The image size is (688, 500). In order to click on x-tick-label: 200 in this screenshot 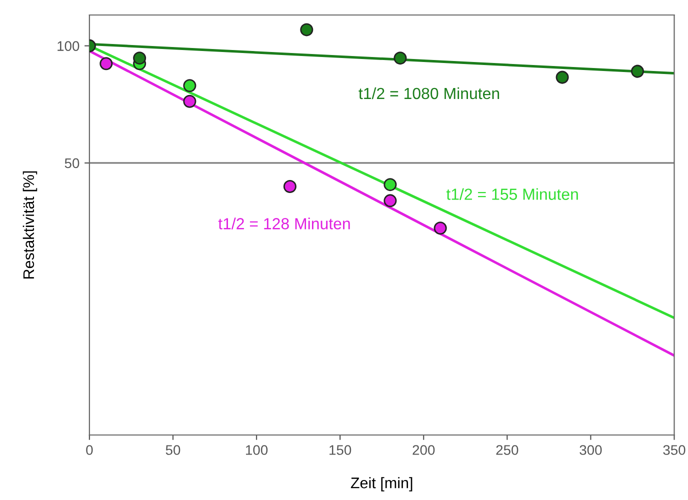, I will do `click(423, 450)`.